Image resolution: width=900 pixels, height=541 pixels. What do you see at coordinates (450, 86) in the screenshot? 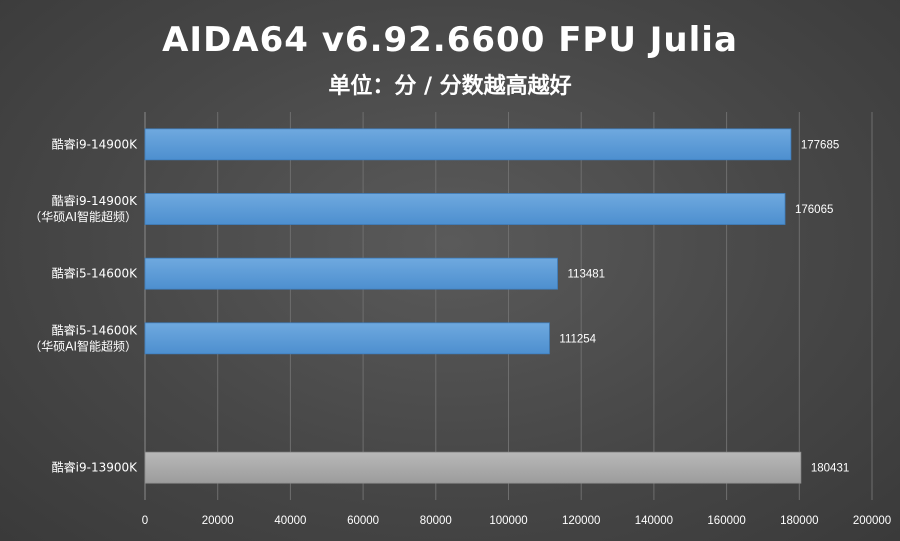
I see `chart-subtitle: 单位：分 / 分数越高越好` at bounding box center [450, 86].